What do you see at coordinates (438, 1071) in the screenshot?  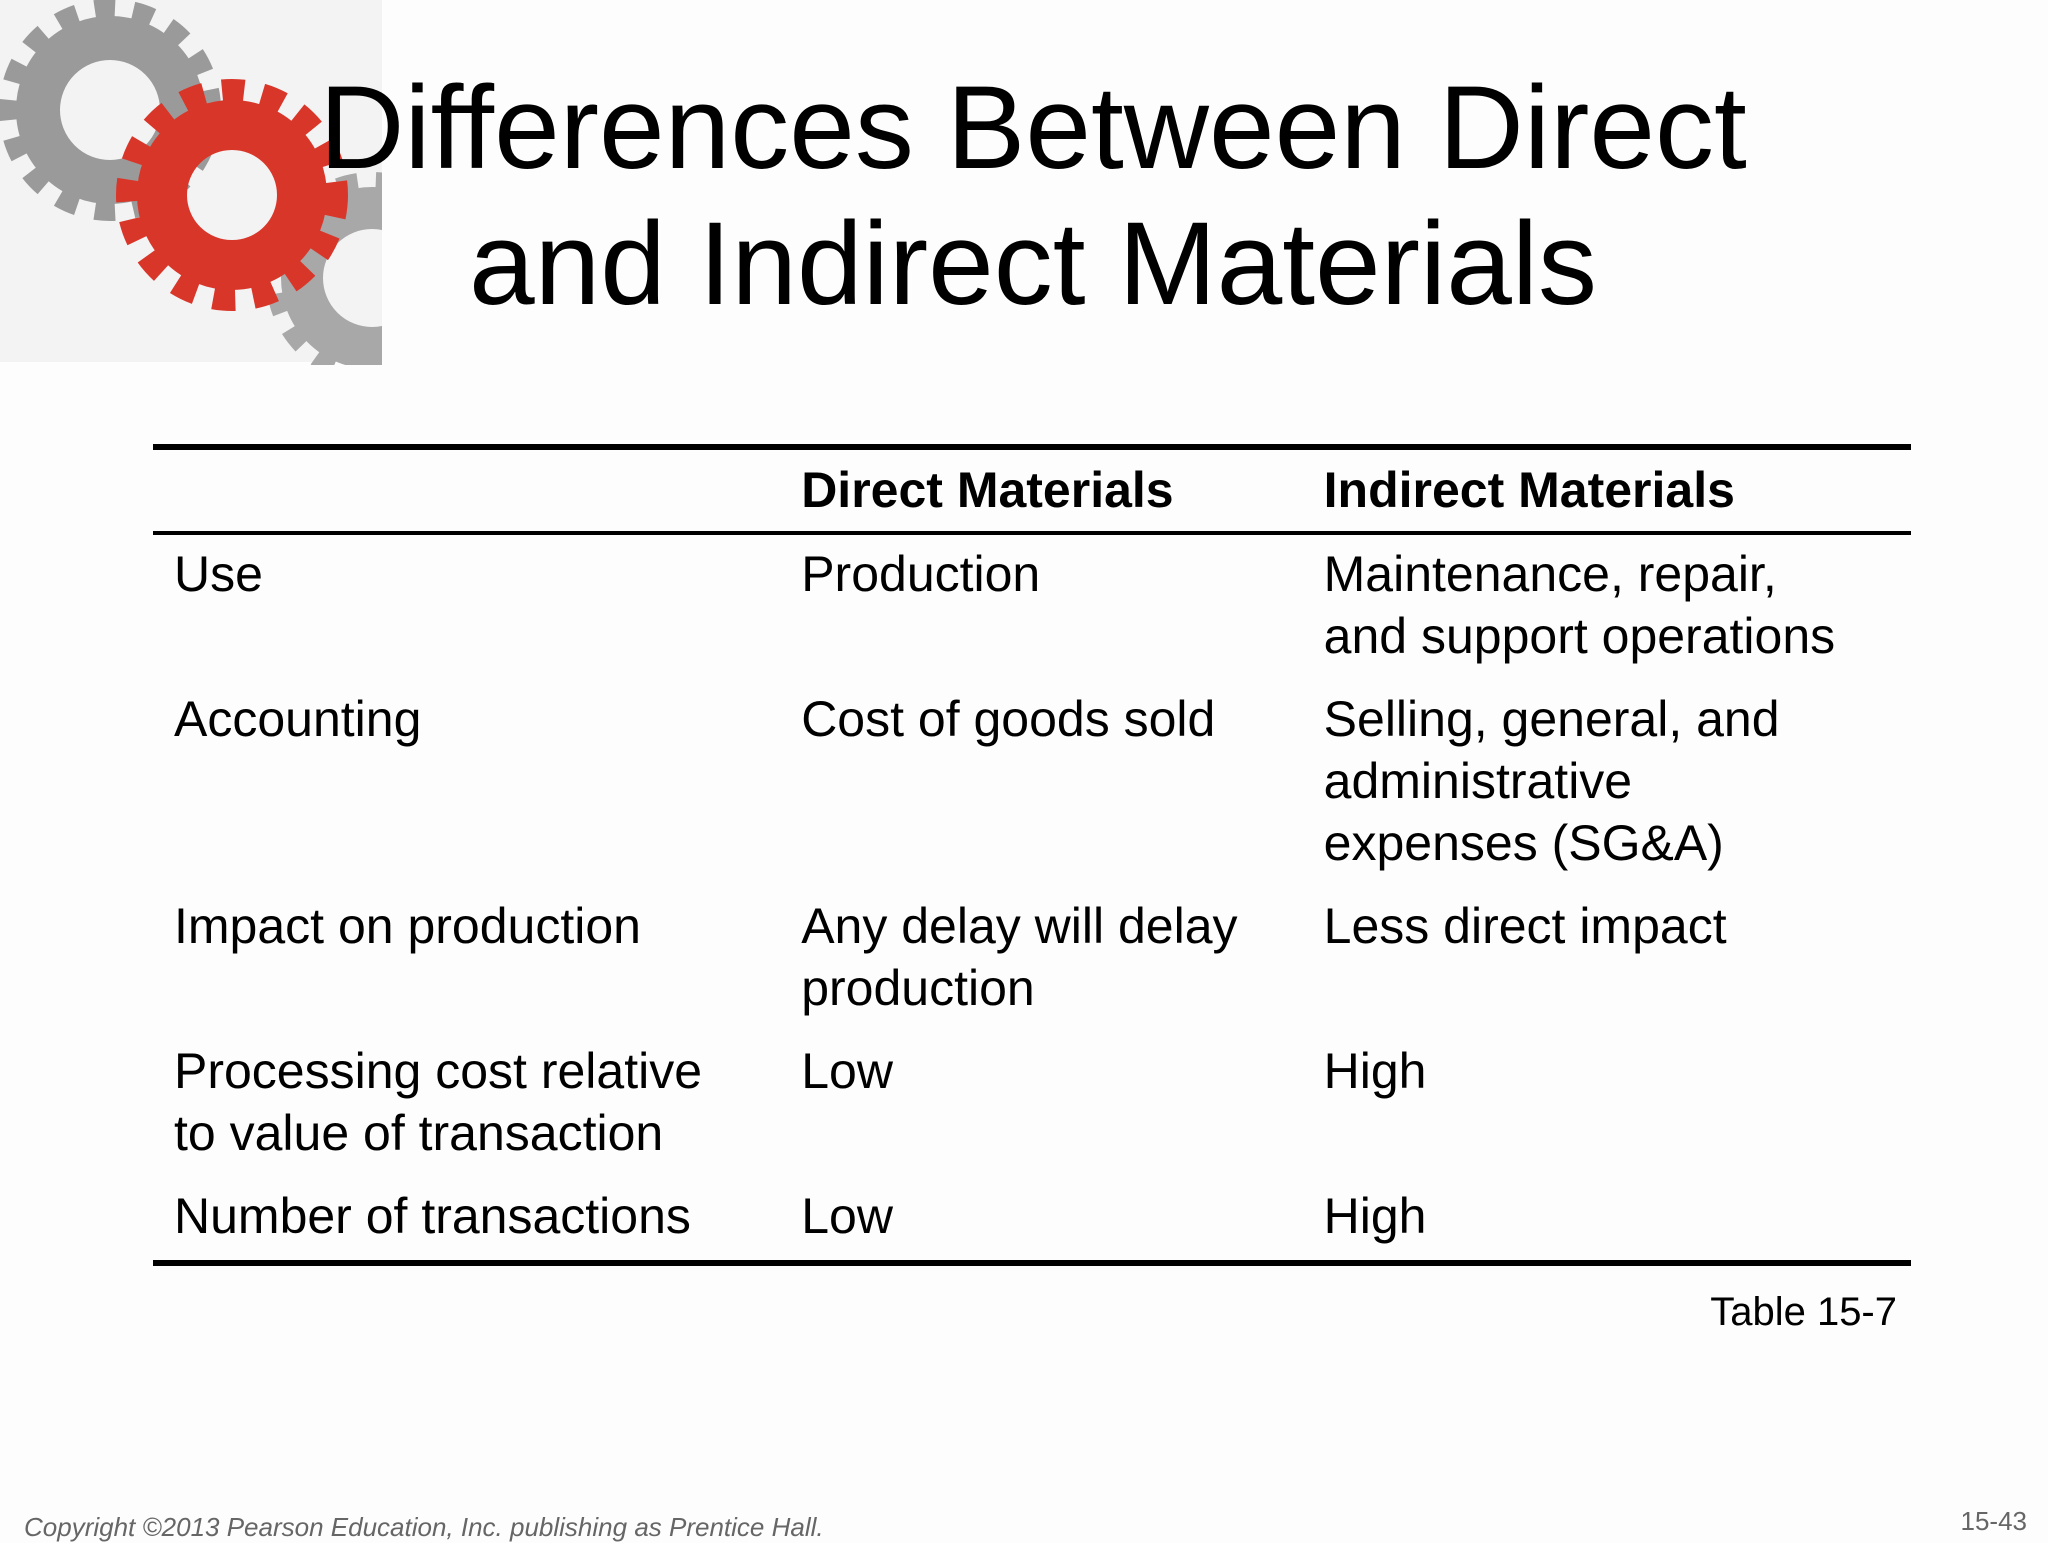 I see `cell-line: Processing cost relative` at bounding box center [438, 1071].